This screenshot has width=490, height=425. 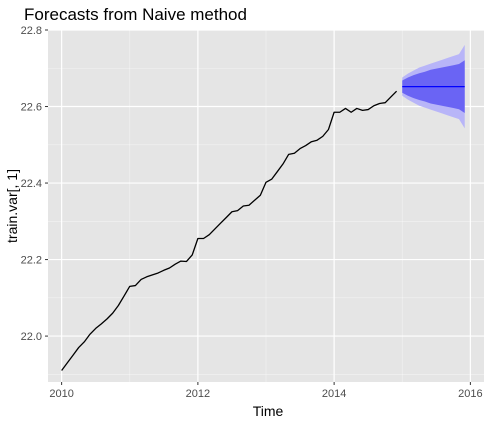 I want to click on x-tick-label: 2014, so click(x=334, y=394).